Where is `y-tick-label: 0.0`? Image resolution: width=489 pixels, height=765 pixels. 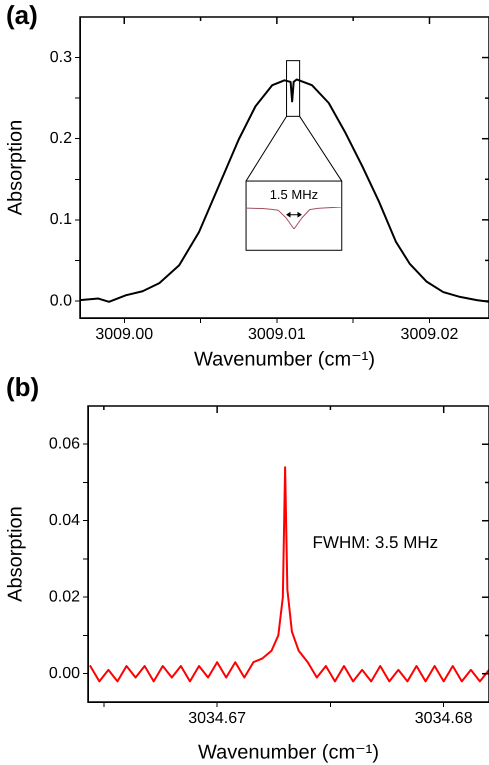 y-tick-label: 0.0 is located at coordinates (61, 301).